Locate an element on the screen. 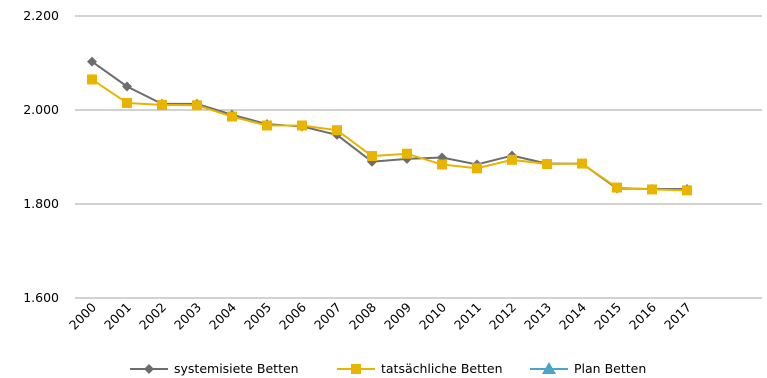 The image size is (767, 378). x-tick-label: 2014 is located at coordinates (572, 315).